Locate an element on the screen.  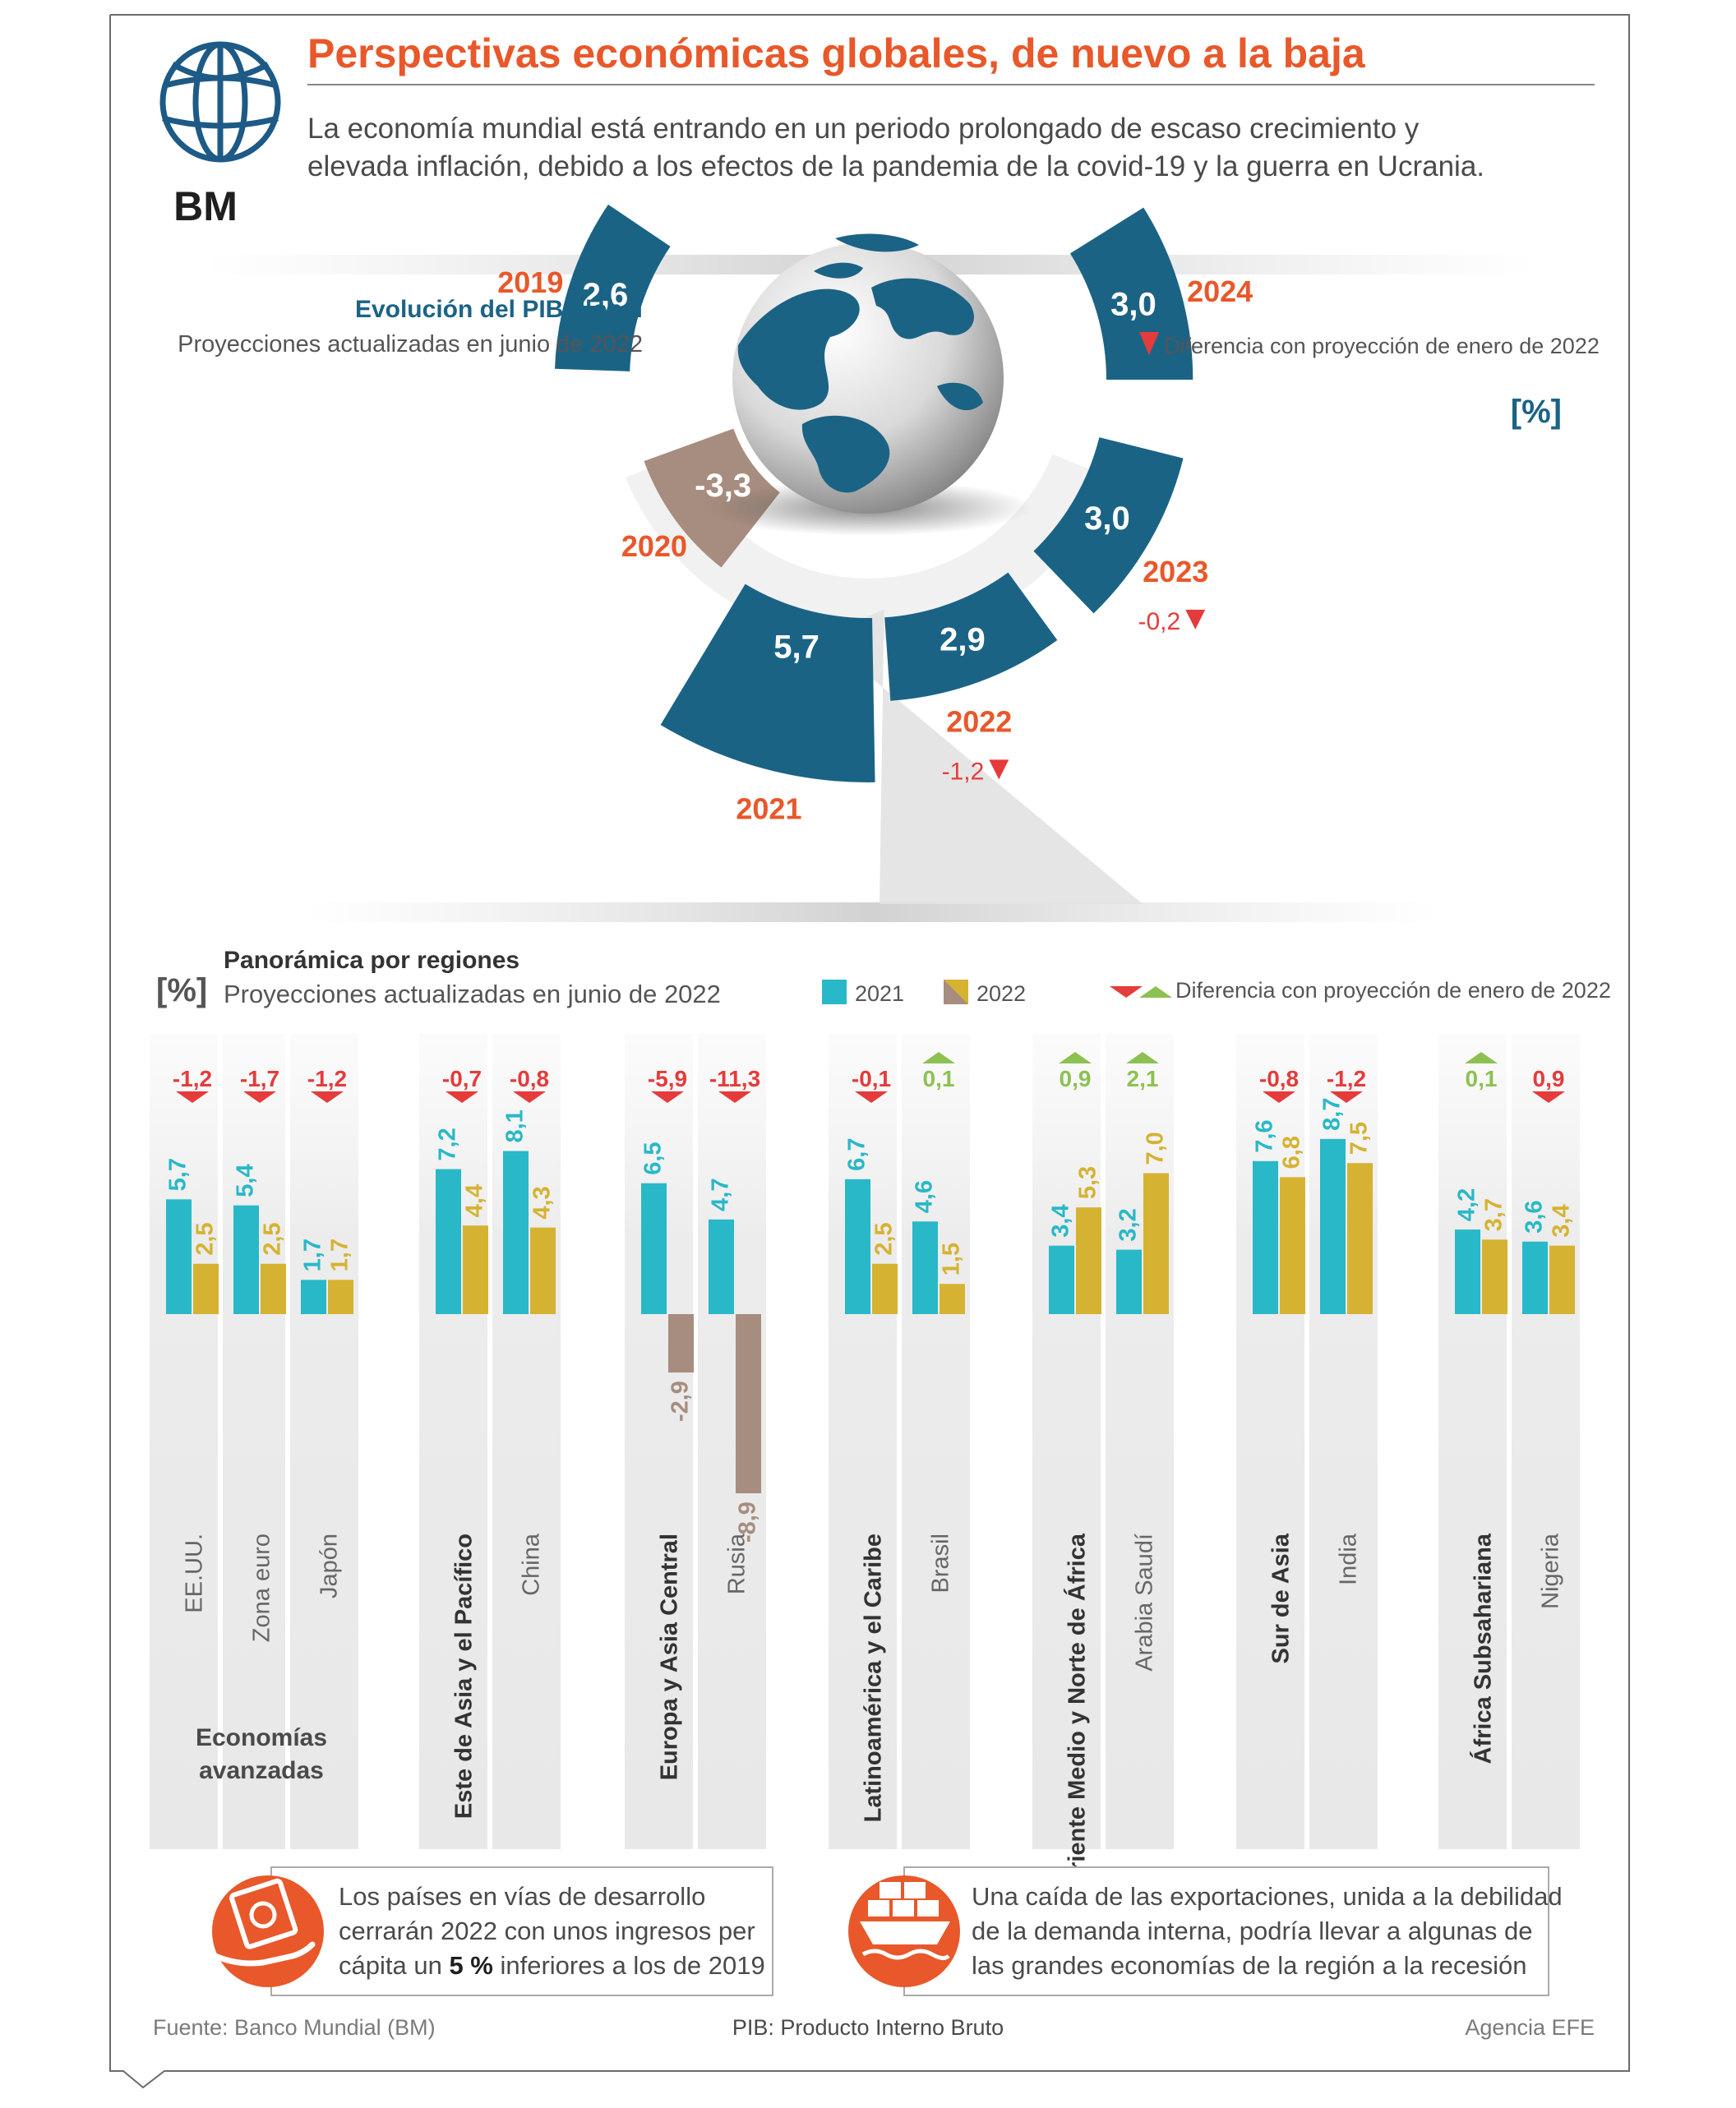
region-column: 7,24,4 -0,7 Este de Asia y el Pacífico is located at coordinates (462, 1442).